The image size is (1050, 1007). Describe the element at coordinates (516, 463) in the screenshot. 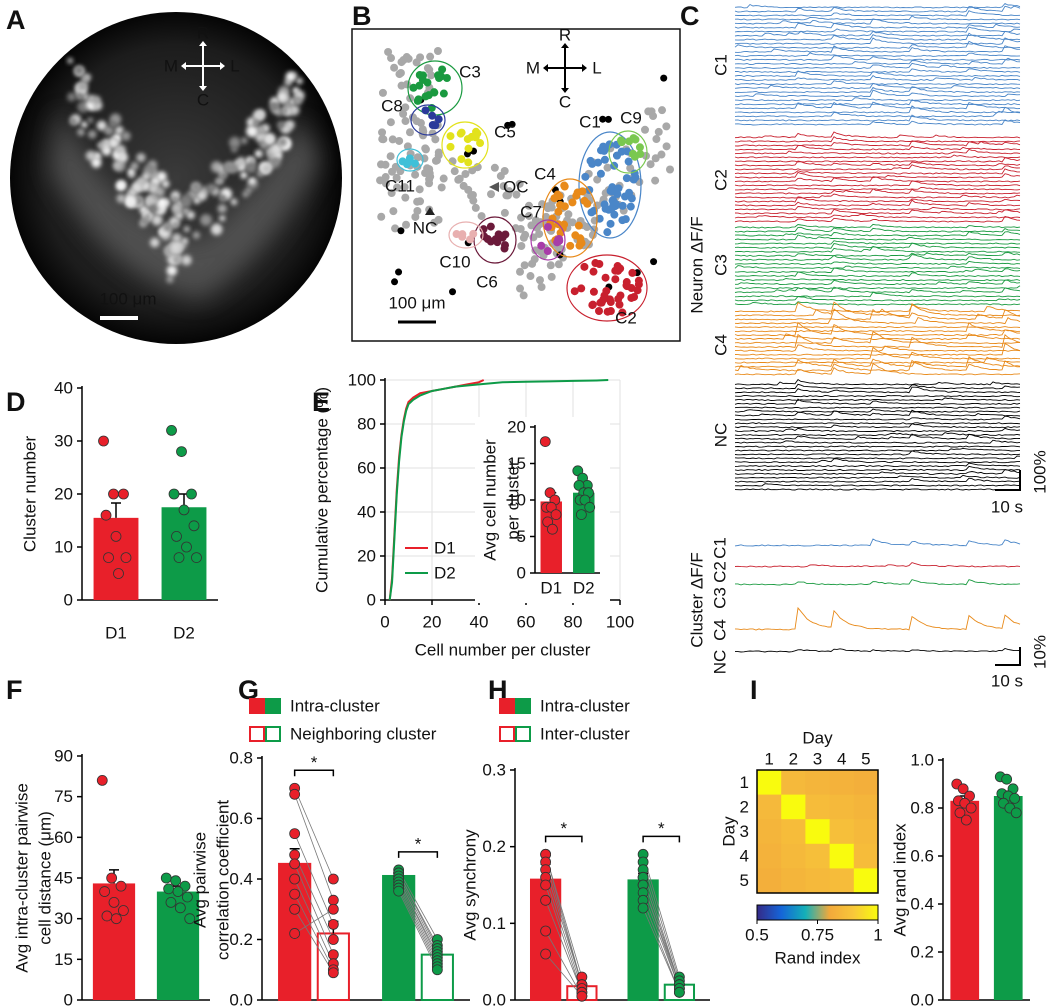

I see `y-tick-label: 15` at that location.